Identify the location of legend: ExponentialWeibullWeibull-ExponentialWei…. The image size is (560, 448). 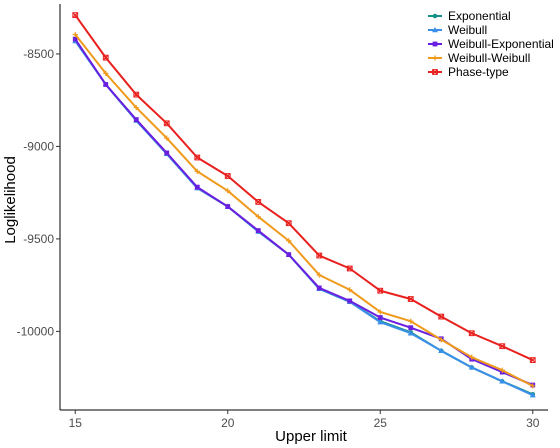
(491, 44).